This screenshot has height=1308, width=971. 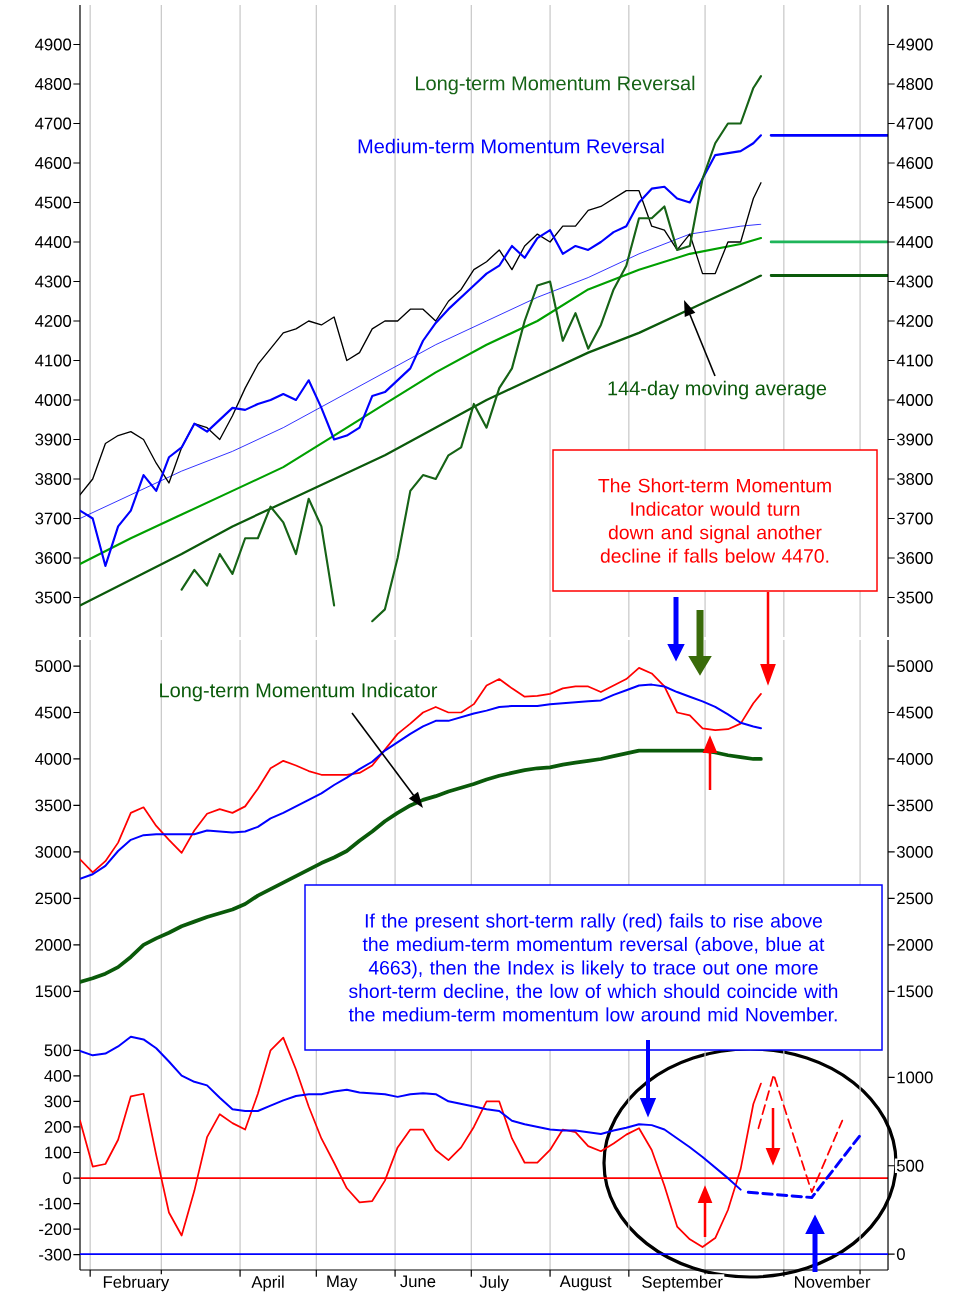 What do you see at coordinates (914, 518) in the screenshot?
I see `y2-tick-label: 3700` at bounding box center [914, 518].